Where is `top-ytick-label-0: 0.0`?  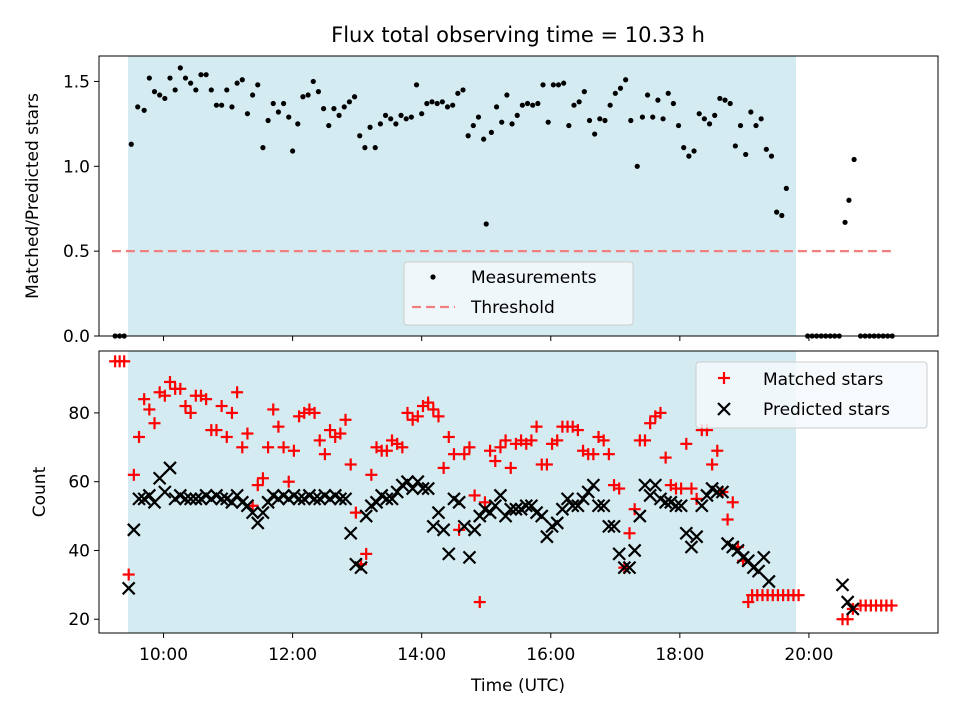
top-ytick-label-0: 0.0 is located at coordinates (76, 337).